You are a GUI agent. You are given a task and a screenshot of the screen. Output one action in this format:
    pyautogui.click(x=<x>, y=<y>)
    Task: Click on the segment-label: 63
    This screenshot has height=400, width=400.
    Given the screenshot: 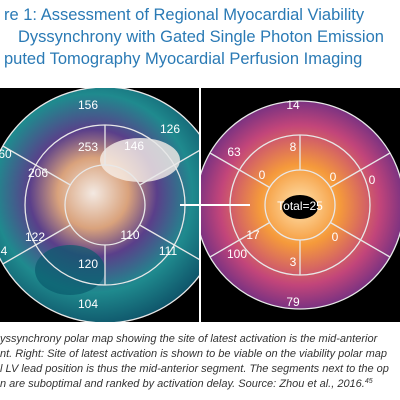 What is the action you would take?
    pyautogui.click(x=234, y=152)
    